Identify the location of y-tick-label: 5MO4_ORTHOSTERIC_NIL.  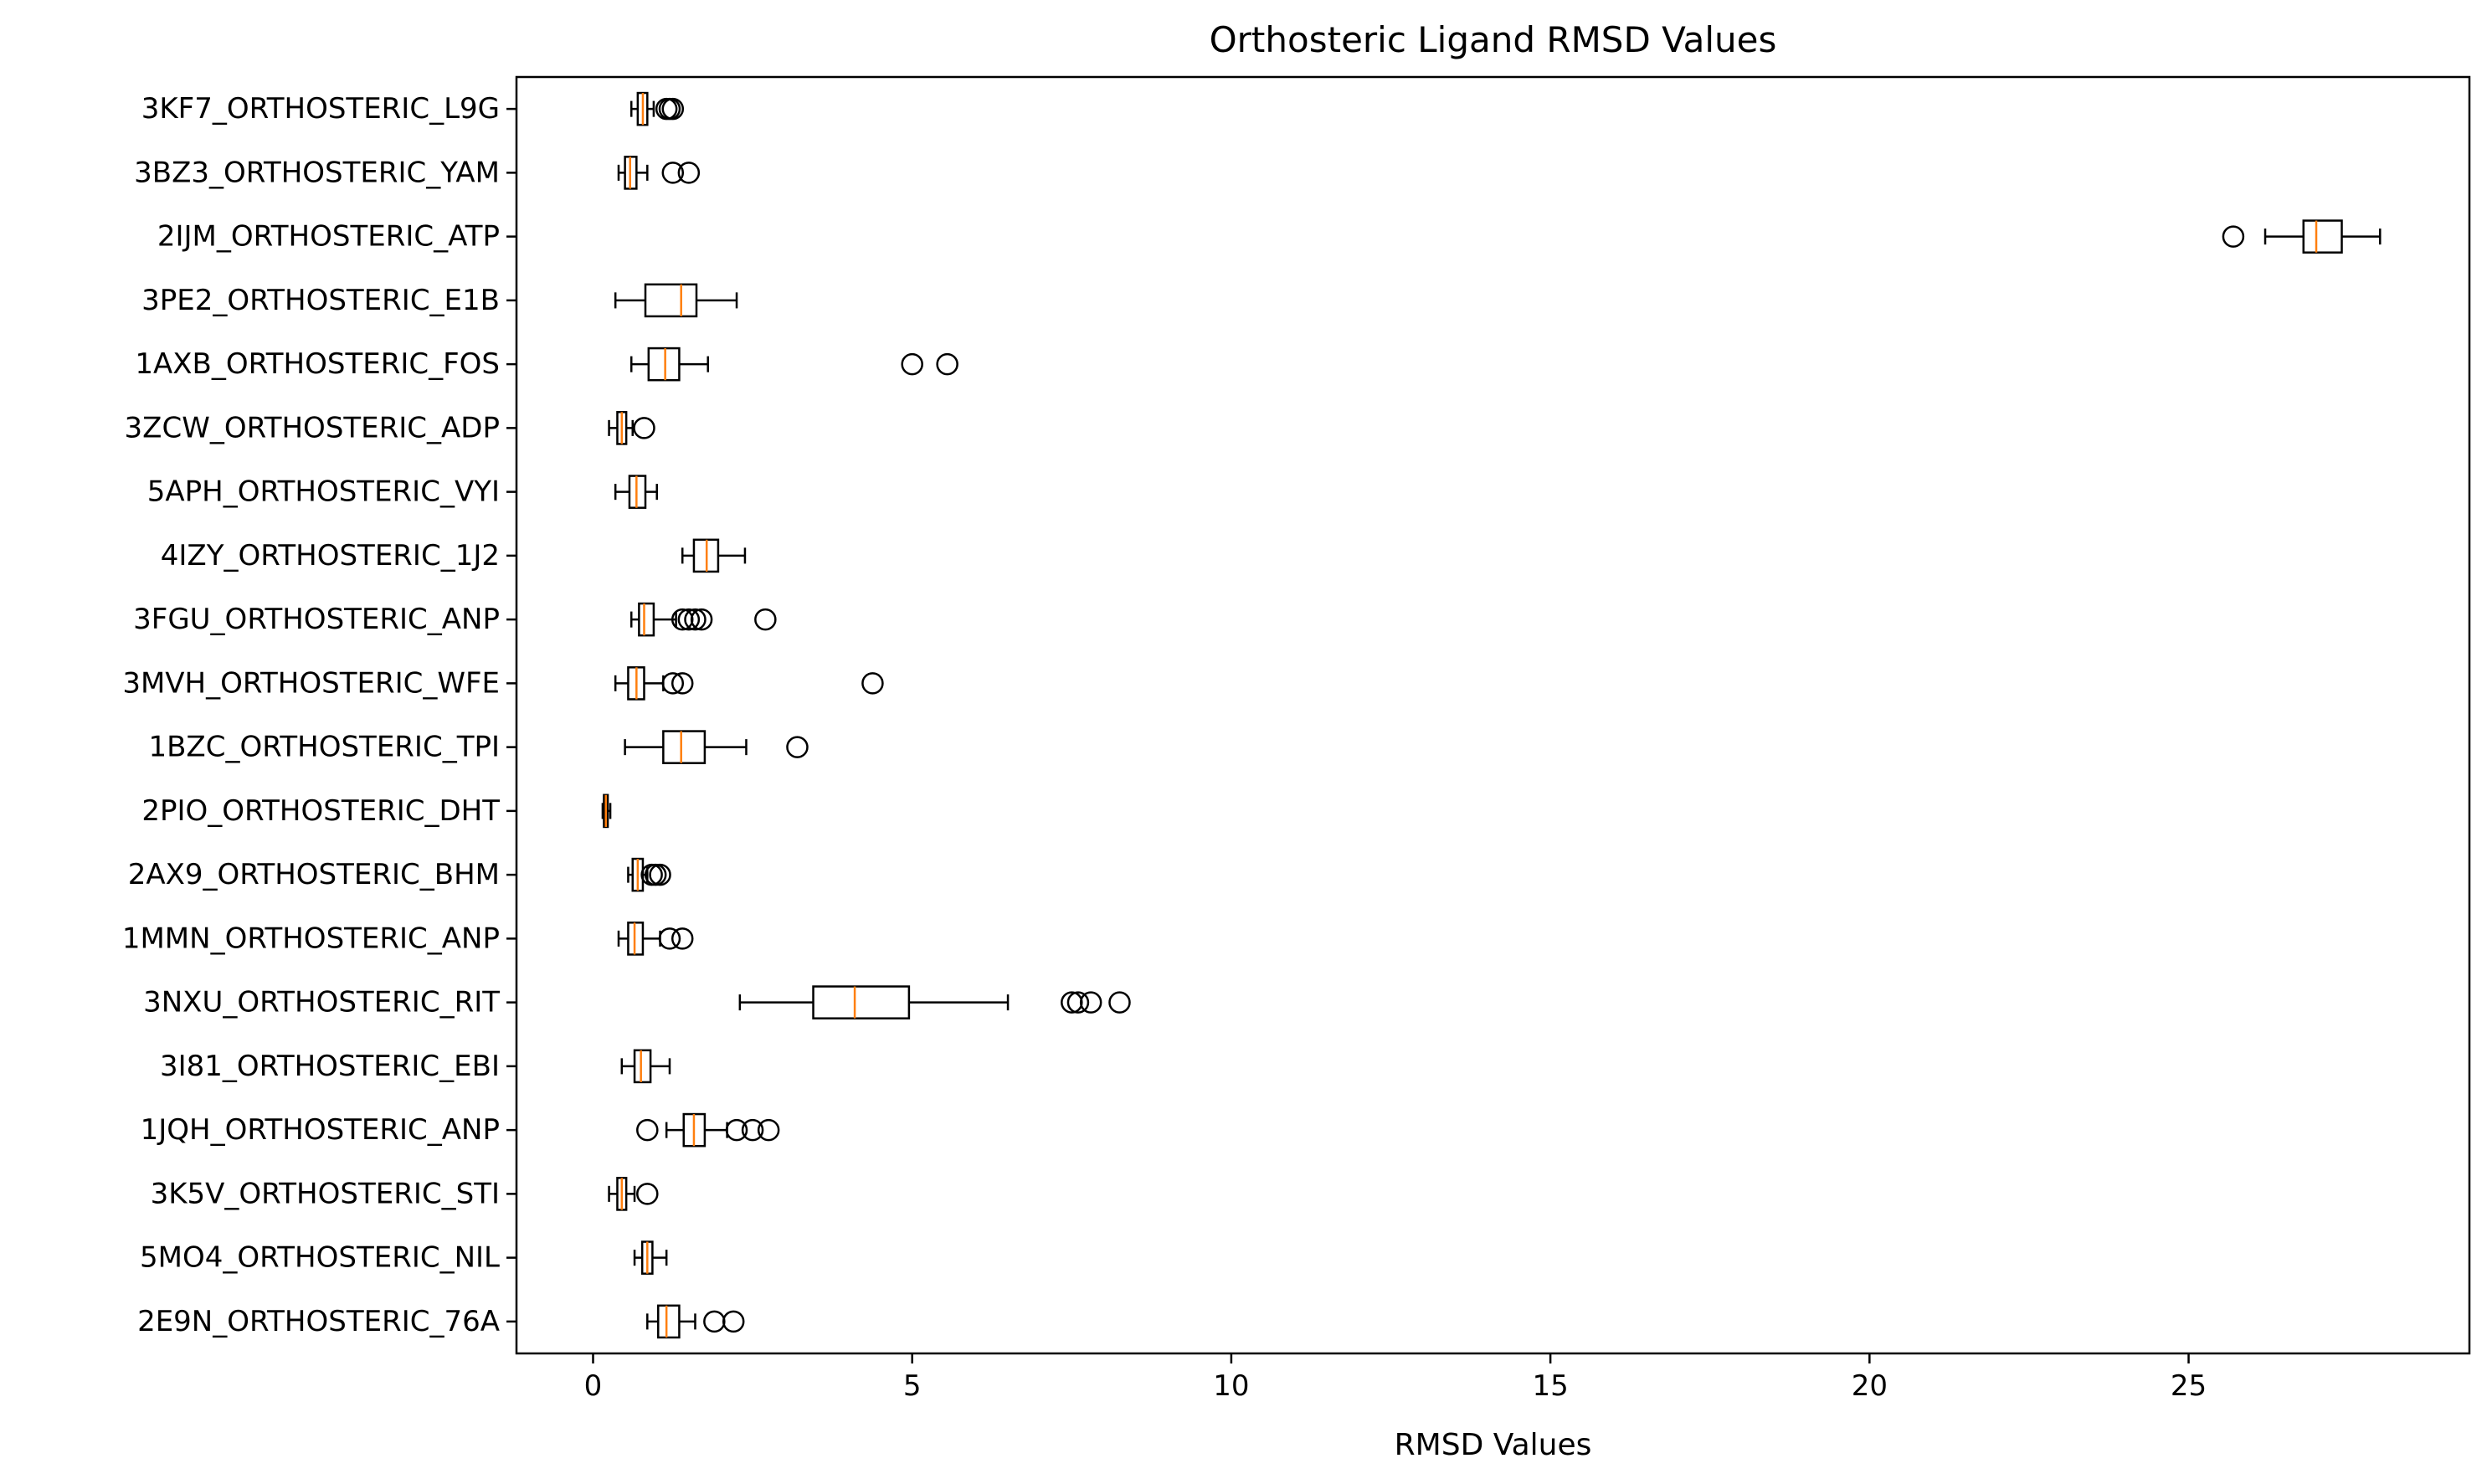
(320, 1258).